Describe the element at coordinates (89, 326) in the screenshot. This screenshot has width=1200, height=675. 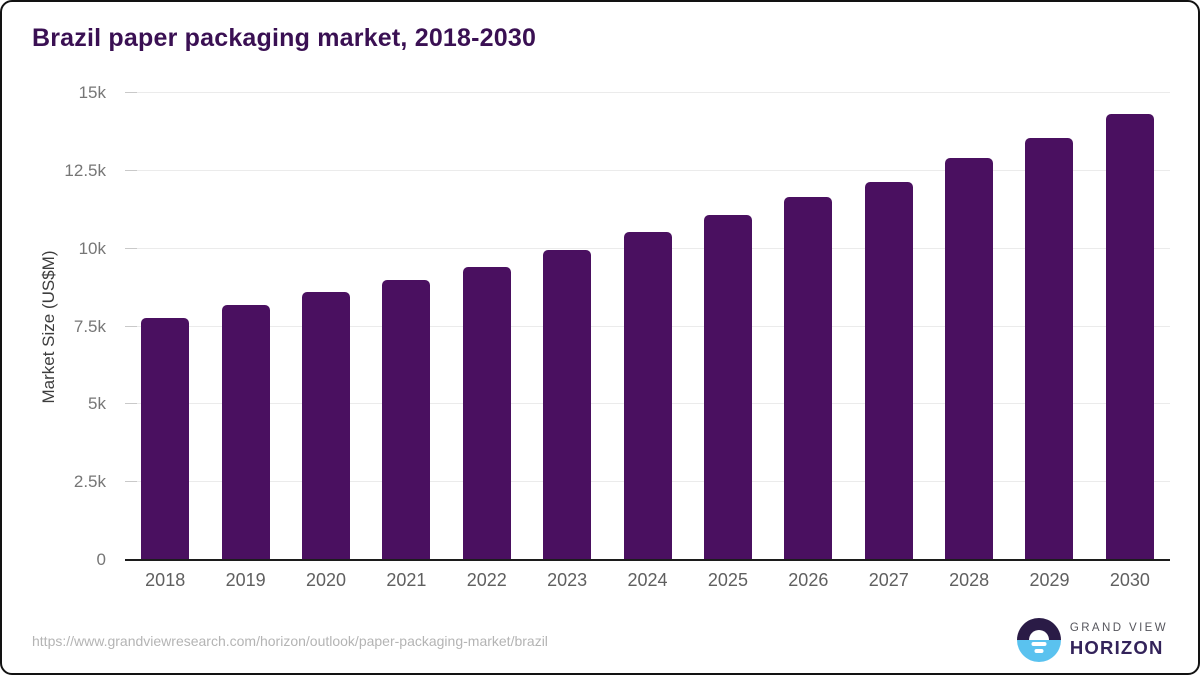
I see `y-tick-label: 7.5k` at that location.